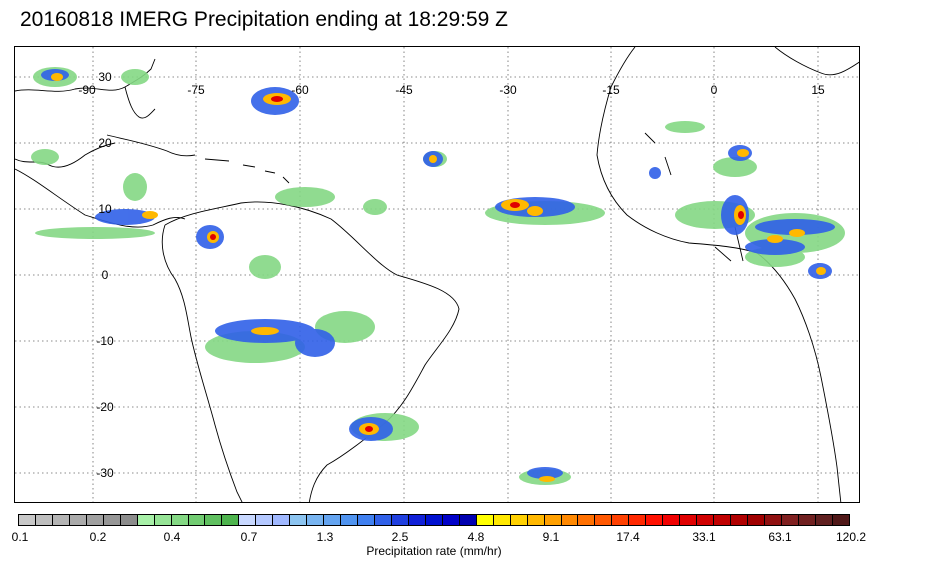 The image size is (944, 571). What do you see at coordinates (694, 197) in the screenshot?
I see `western-sahara-details` at bounding box center [694, 197].